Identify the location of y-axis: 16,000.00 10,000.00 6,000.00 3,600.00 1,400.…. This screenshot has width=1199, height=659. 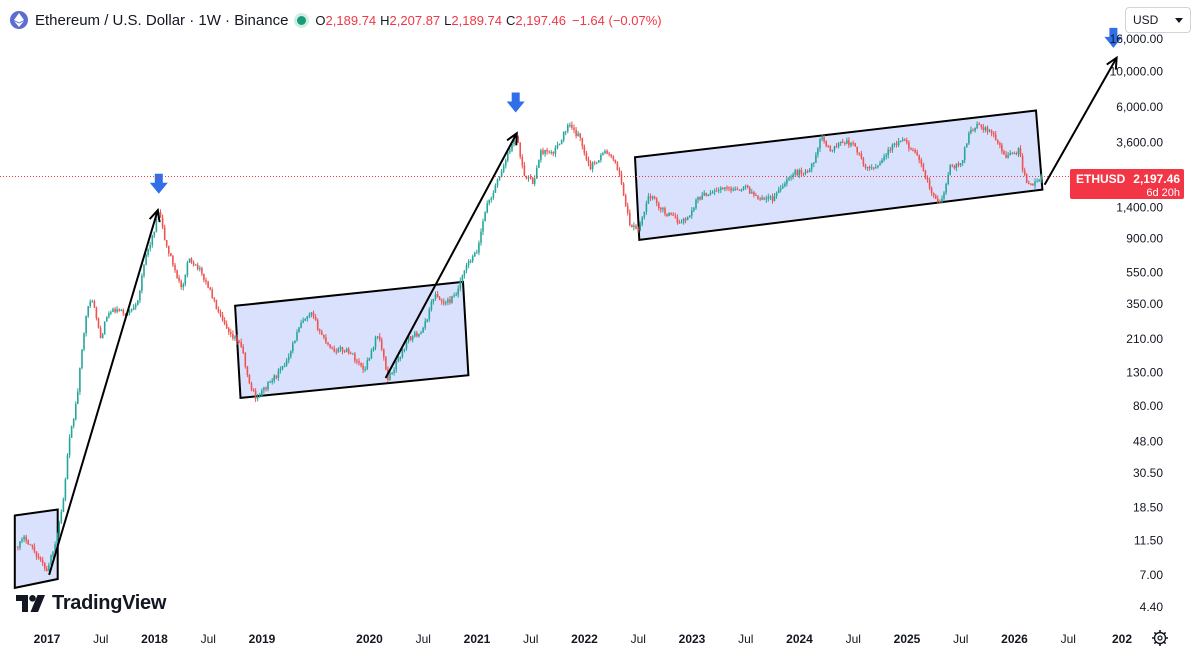
(1137, 323).